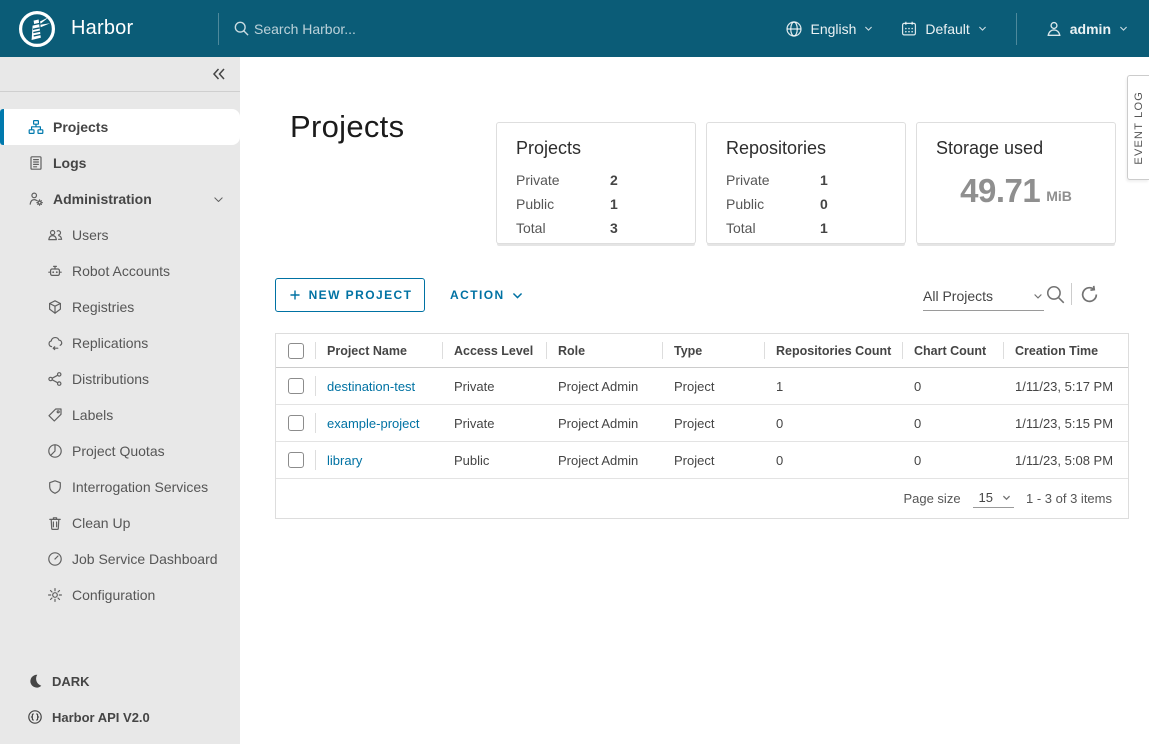 The height and width of the screenshot is (744, 1149). What do you see at coordinates (487, 295) in the screenshot?
I see `action-dropdown-button: ACTION` at bounding box center [487, 295].